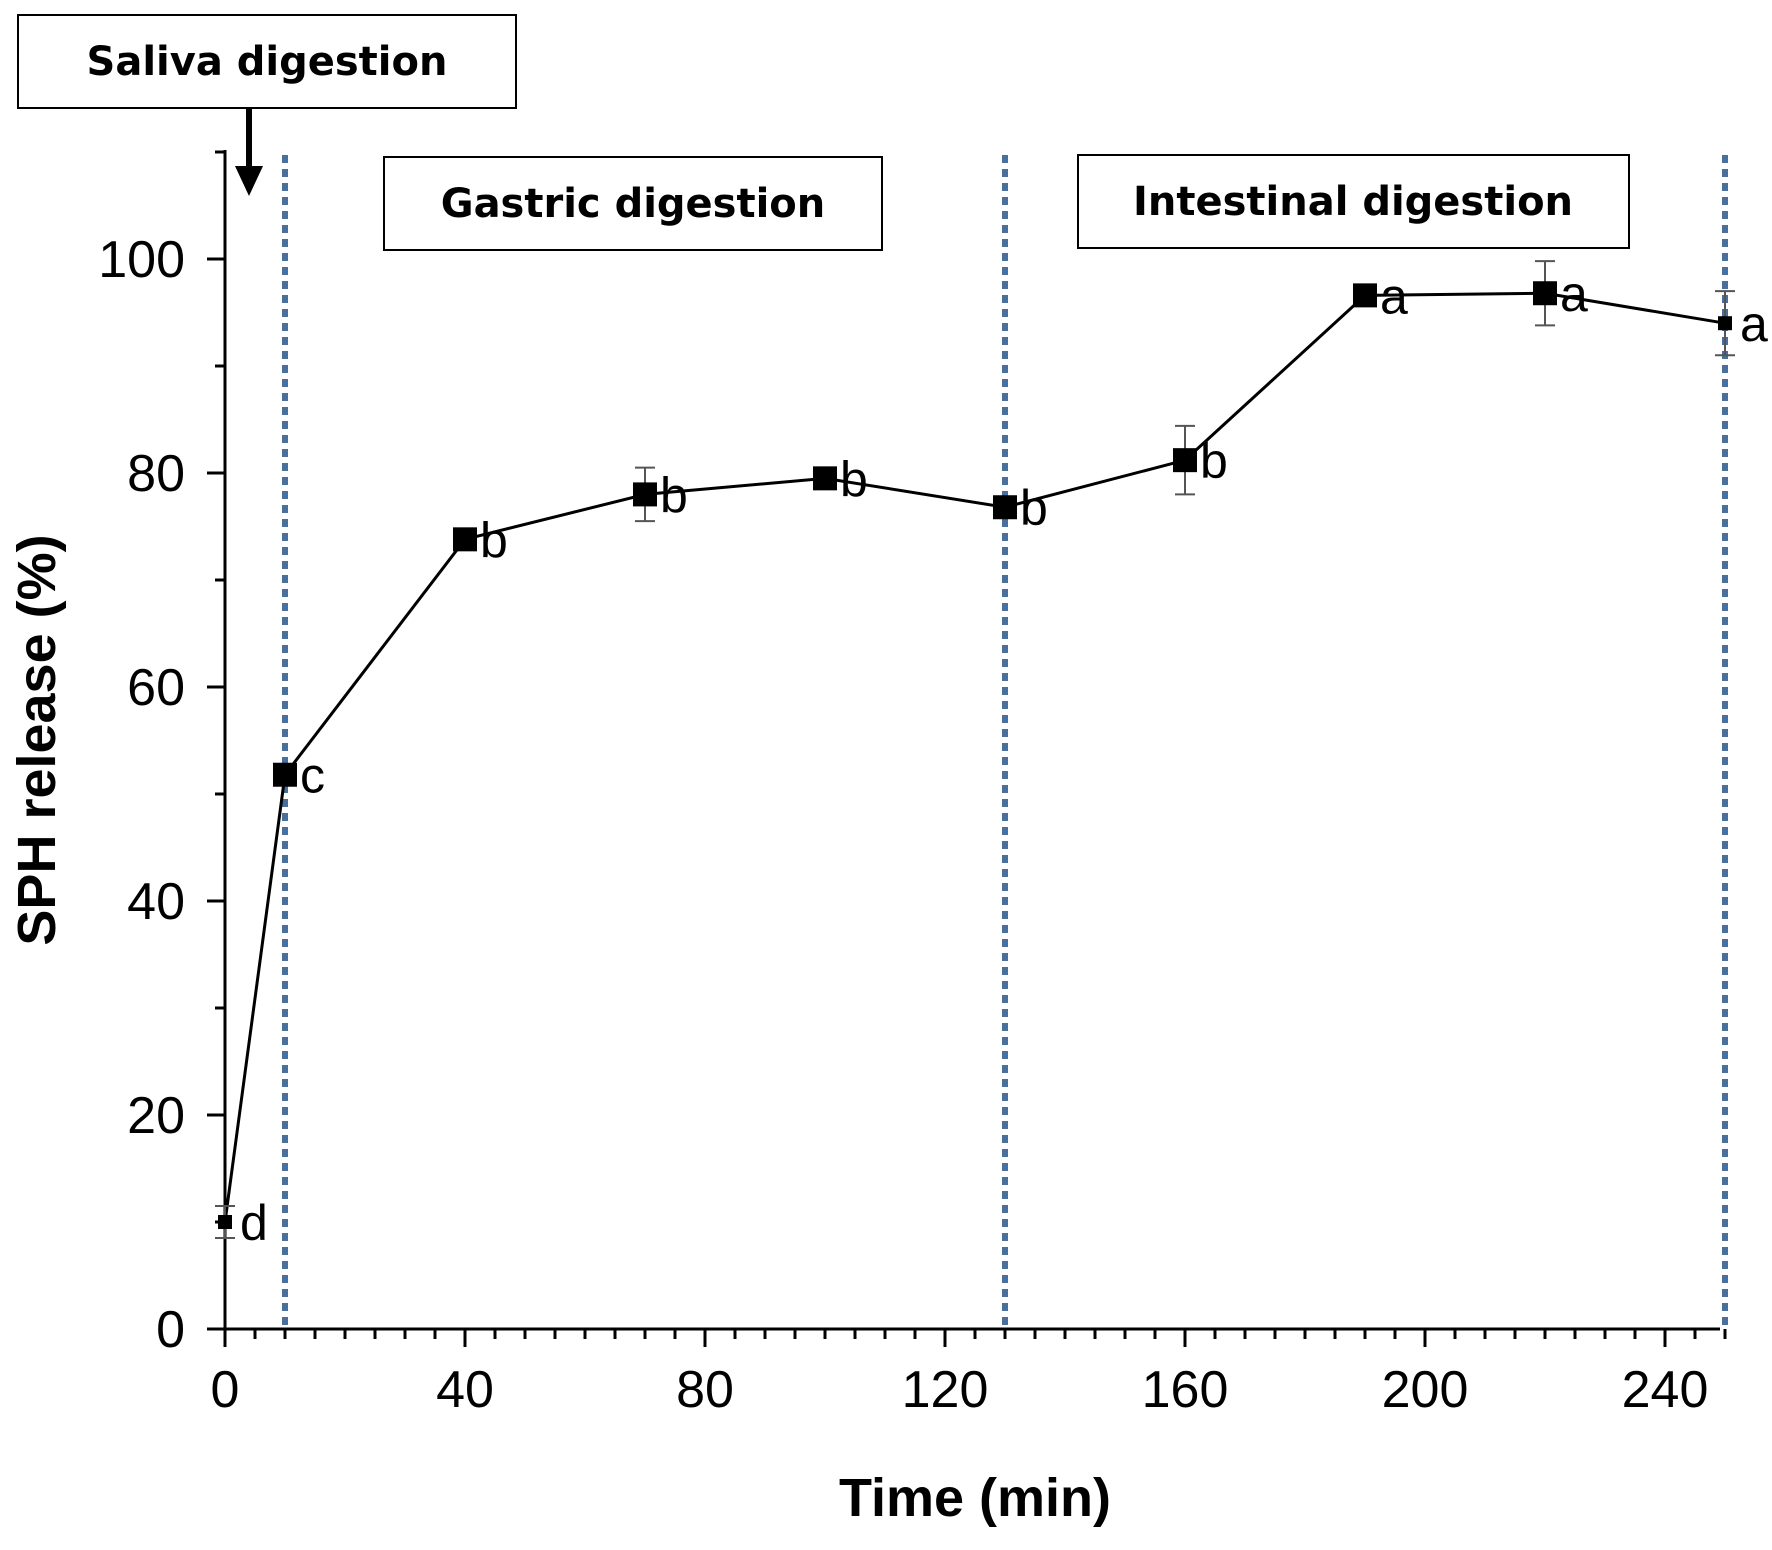  I want to click on x-axis-title: Time (min), so click(975, 1498).